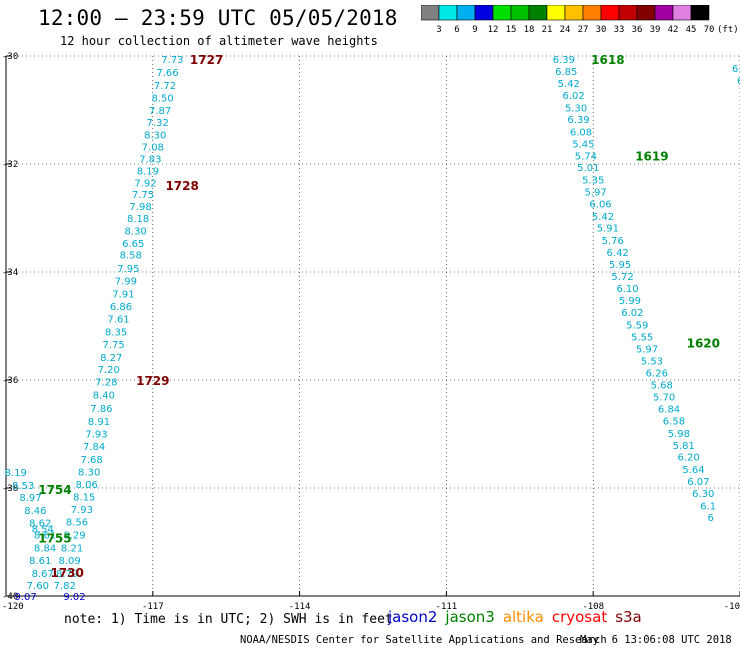 The image size is (740, 650). Describe the element at coordinates (116, 332) in the screenshot. I see `wave-height-value: 8.35` at that location.